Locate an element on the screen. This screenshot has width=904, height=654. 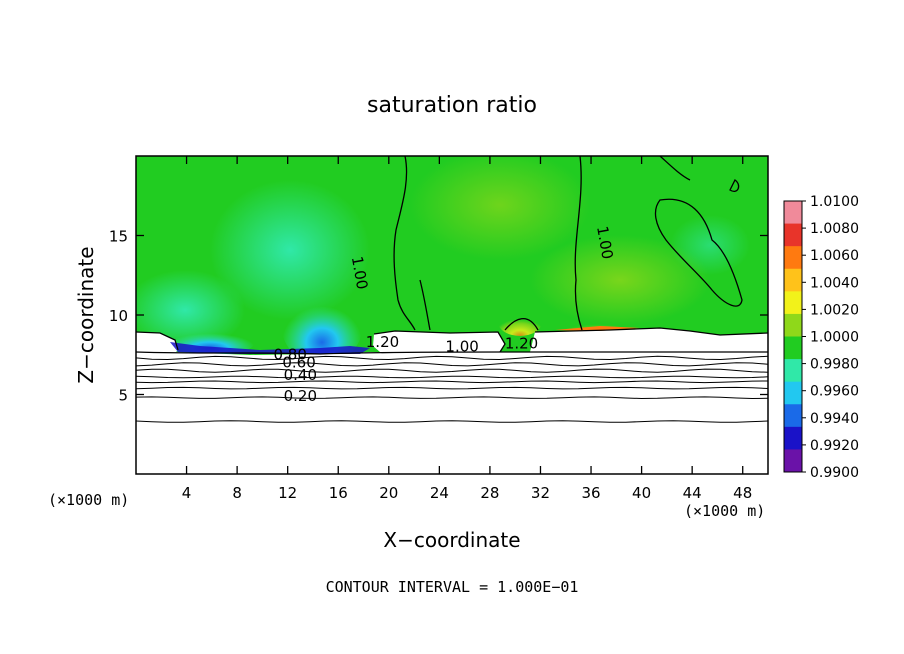
colorbar-label: 1.0000 is located at coordinates (834, 338).